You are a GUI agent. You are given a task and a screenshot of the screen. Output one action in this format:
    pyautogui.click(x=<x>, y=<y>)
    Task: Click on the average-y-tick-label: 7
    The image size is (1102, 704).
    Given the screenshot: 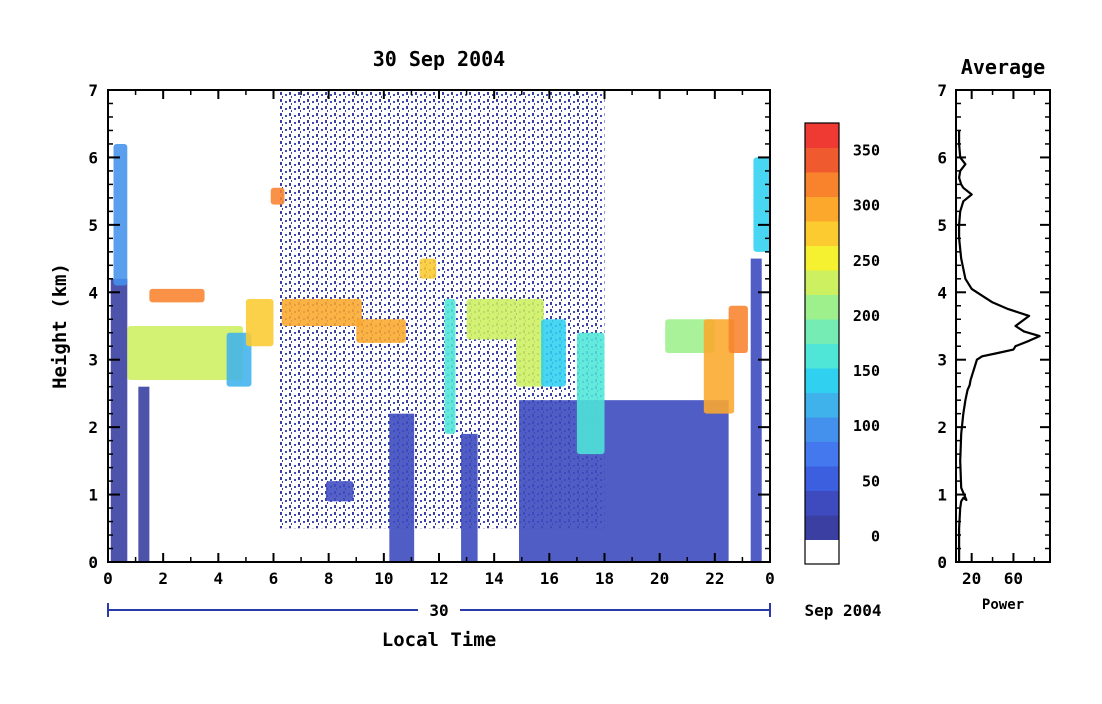 What is the action you would take?
    pyautogui.click(x=942, y=90)
    